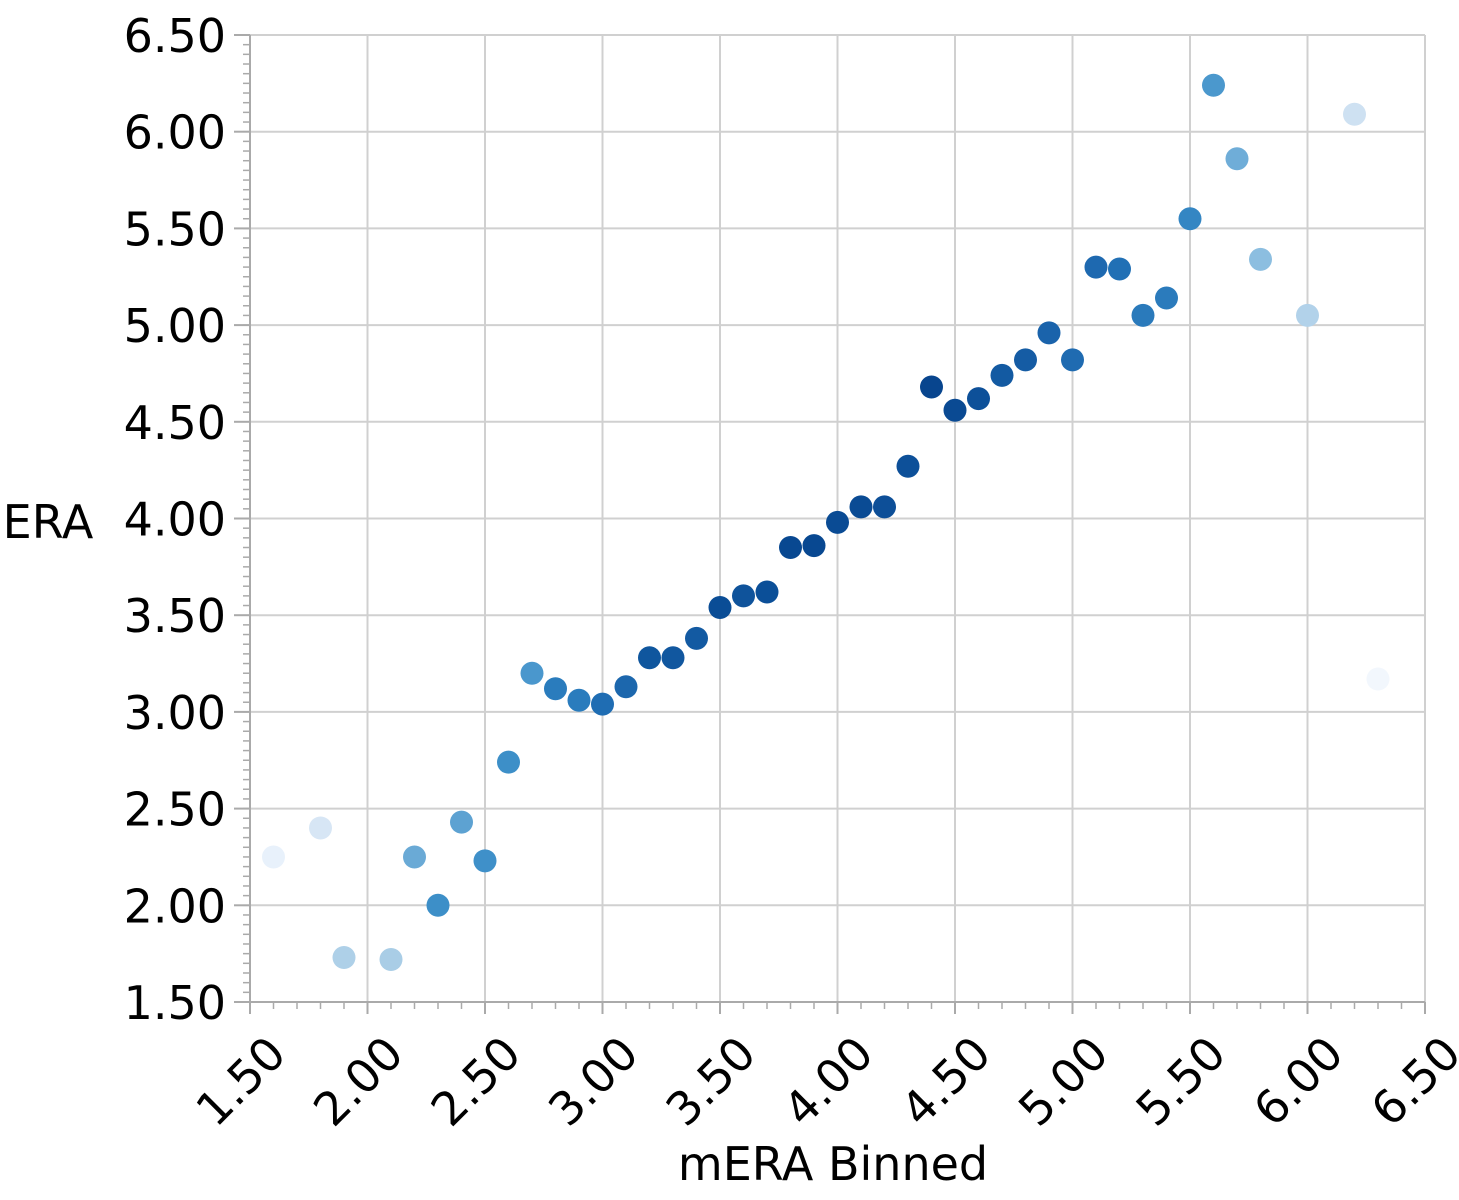 This screenshot has height=1200, width=1459. I want to click on y-tick-label: 4.50, so click(175, 423).